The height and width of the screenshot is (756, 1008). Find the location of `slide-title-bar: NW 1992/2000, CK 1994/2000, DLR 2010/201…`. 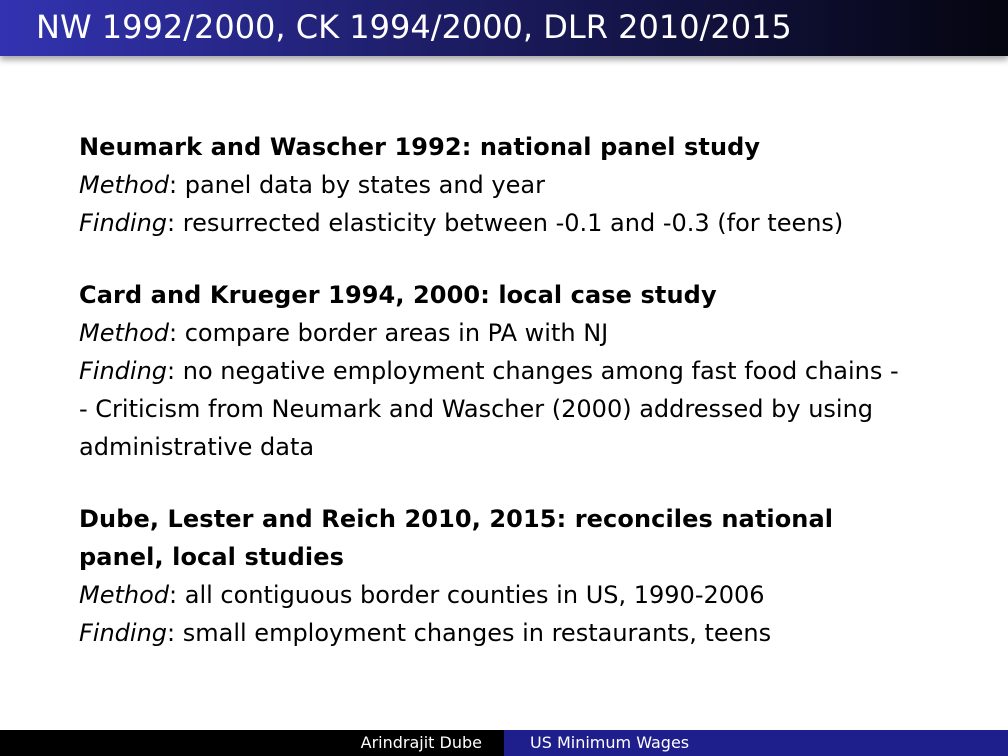

slide-title-bar: NW 1992/2000, CK 1994/2000, DLR 2010/201… is located at coordinates (504, 28).